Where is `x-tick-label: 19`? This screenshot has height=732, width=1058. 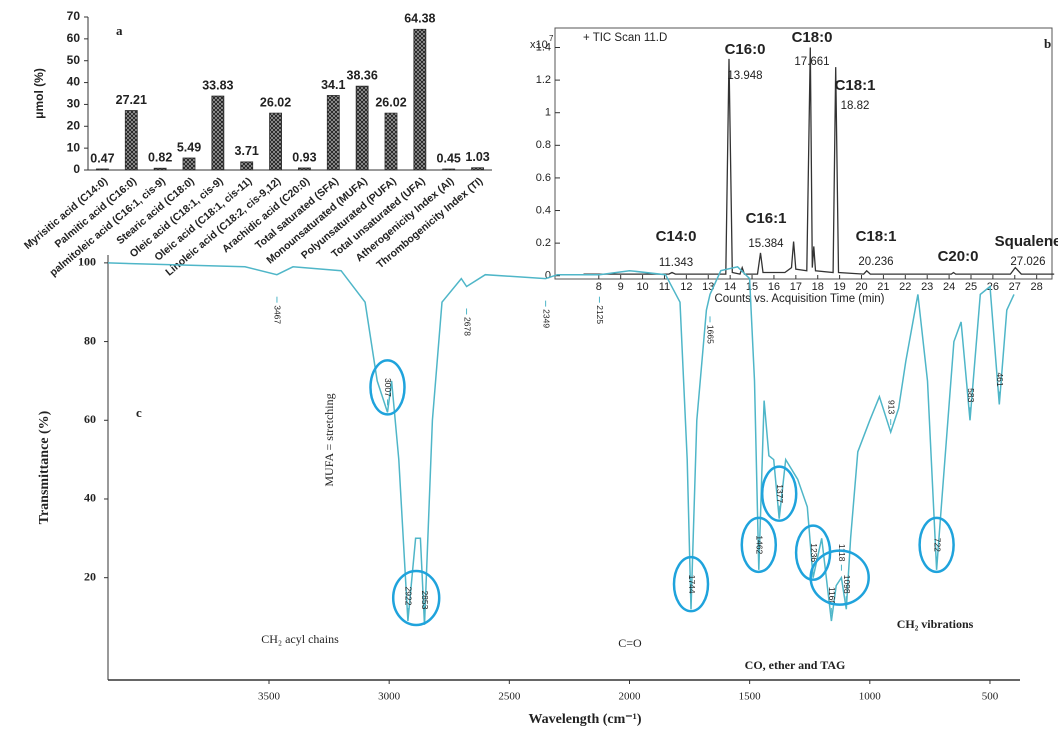
x-tick-label: 19 is located at coordinates (840, 287).